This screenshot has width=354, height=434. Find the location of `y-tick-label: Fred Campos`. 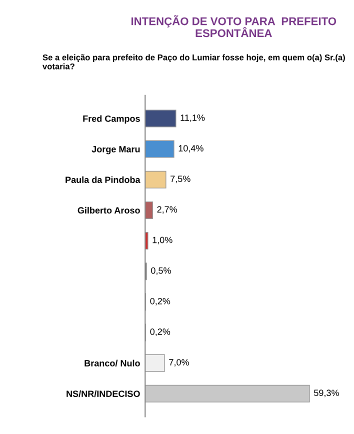

y-tick-label: Fred Campos is located at coordinates (111, 119).